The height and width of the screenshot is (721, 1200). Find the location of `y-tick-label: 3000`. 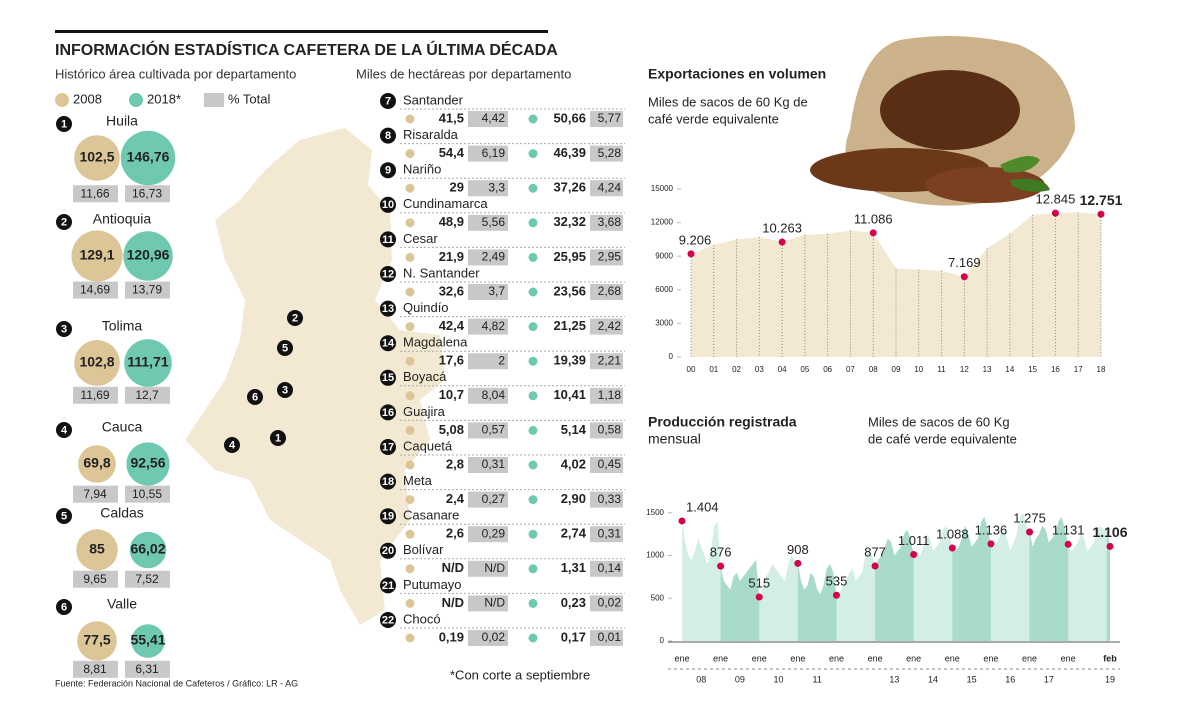

y-tick-label: 3000 is located at coordinates (664, 323).